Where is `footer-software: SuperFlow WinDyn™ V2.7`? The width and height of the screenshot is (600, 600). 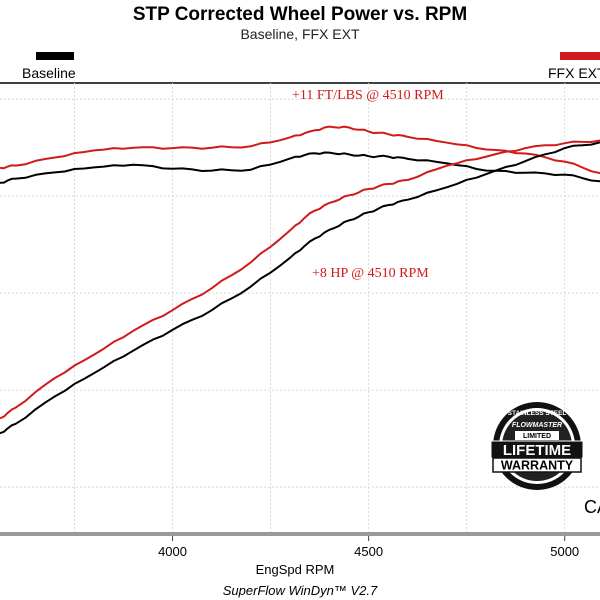 footer-software: SuperFlow WinDyn™ V2.7 is located at coordinates (300, 590).